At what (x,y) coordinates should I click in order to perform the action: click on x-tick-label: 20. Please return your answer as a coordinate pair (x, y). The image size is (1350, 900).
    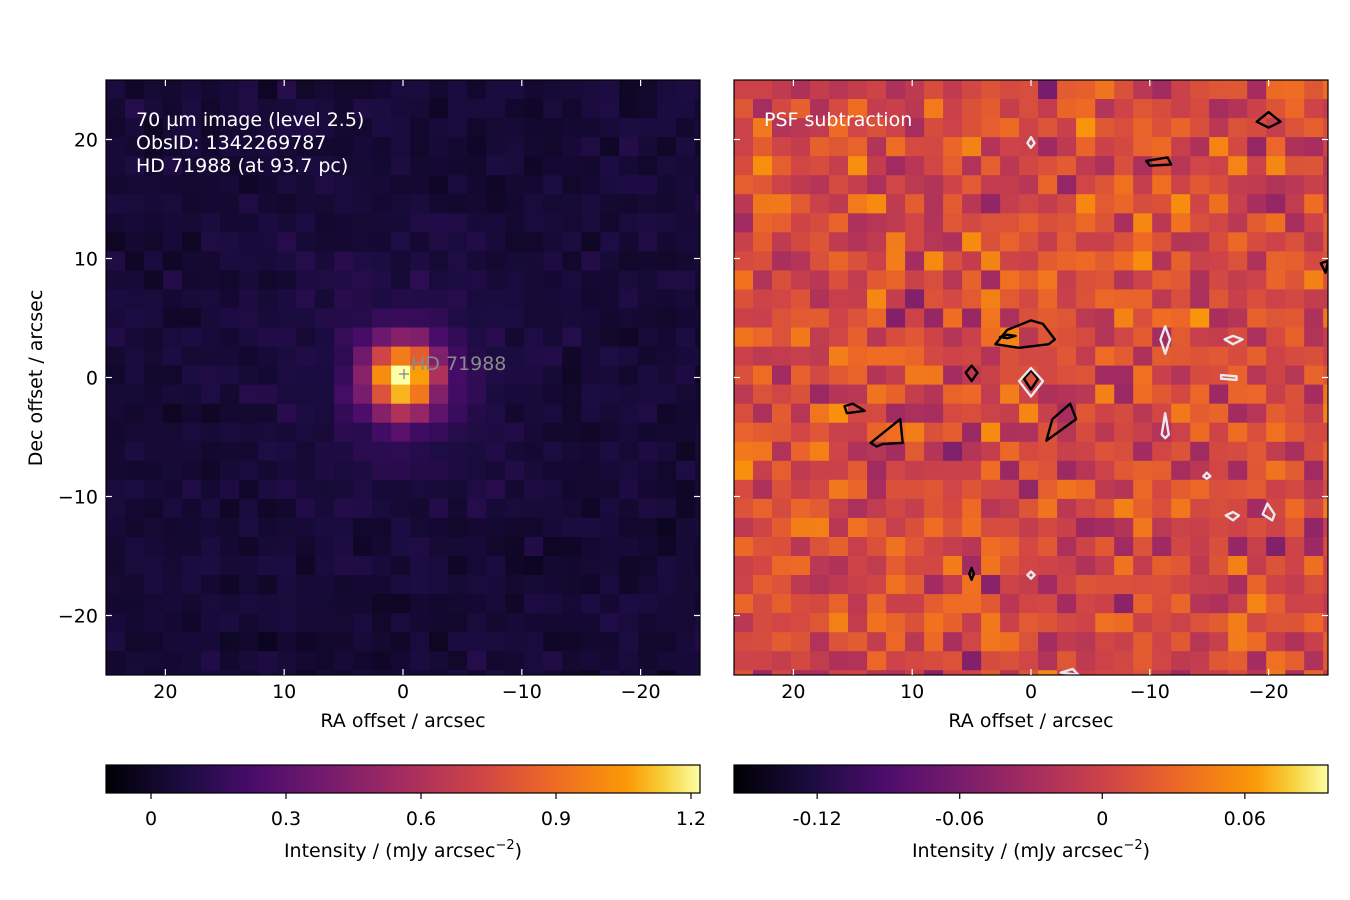
    Looking at the image, I should click on (793, 692).